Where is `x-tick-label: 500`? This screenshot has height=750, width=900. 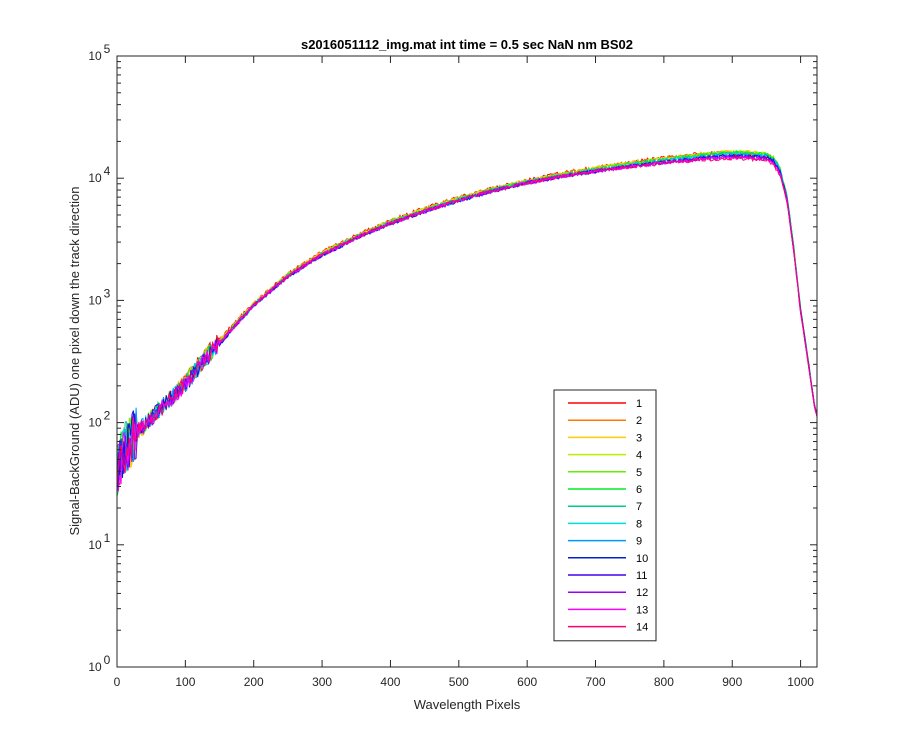
x-tick-label: 500 is located at coordinates (459, 682).